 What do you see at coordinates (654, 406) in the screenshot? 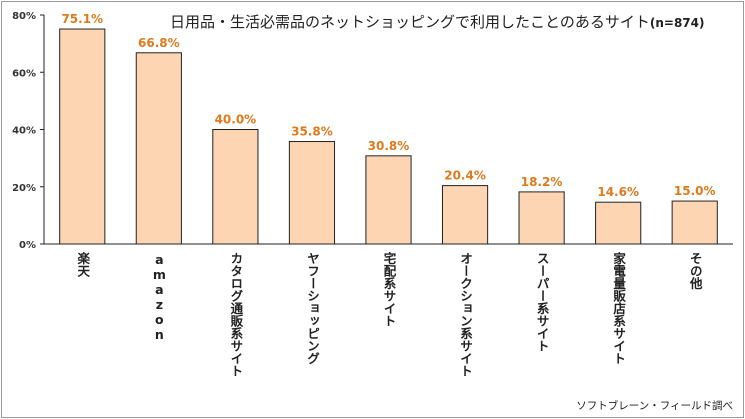
I see `source-credit: ソフトブレーン・フィールド調べ` at bounding box center [654, 406].